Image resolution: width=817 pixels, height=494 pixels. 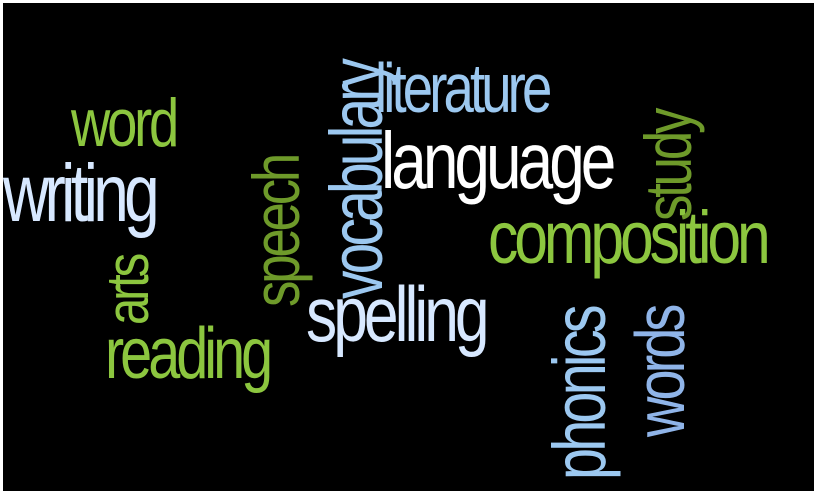 What do you see at coordinates (125, 123) in the screenshot?
I see `word-word: word` at bounding box center [125, 123].